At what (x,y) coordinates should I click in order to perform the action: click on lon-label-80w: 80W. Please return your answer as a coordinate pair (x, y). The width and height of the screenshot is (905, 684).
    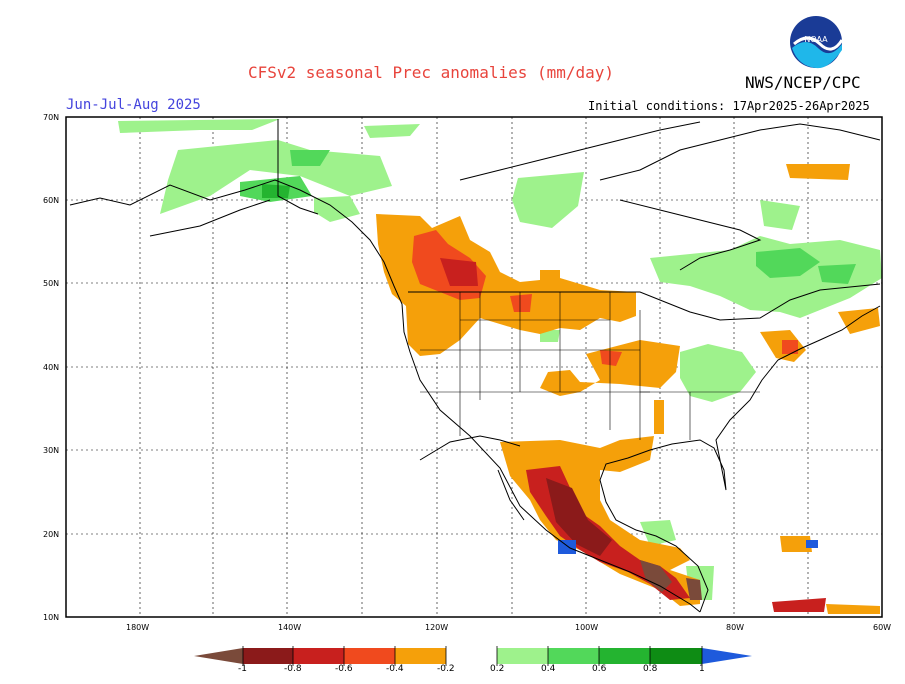
    Looking at the image, I should click on (735, 627).